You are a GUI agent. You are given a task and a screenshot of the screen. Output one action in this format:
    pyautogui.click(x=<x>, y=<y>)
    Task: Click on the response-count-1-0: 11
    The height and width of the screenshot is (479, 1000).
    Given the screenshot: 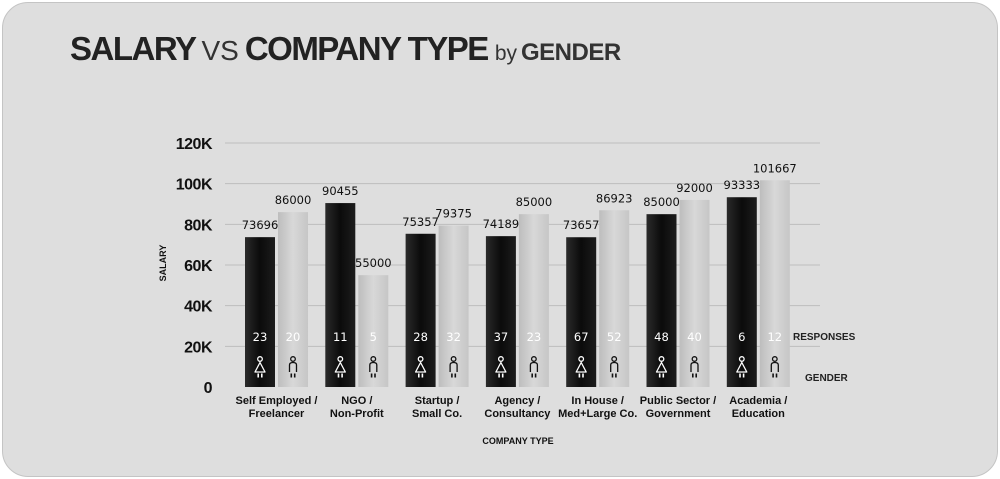 What is the action you would take?
    pyautogui.click(x=340, y=337)
    